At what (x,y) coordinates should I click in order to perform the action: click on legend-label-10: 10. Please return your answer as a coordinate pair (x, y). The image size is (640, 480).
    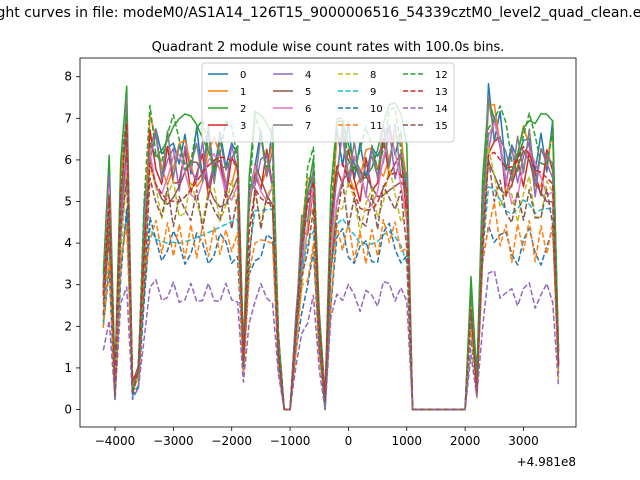
    Looking at the image, I should click on (376, 109).